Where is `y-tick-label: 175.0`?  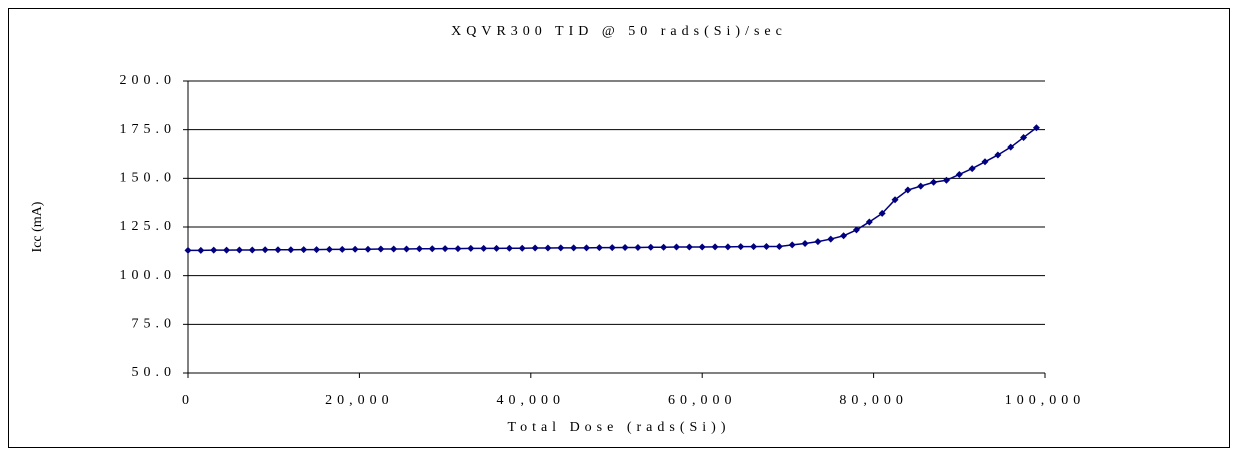
y-tick-label: 175.0 is located at coordinates (148, 129).